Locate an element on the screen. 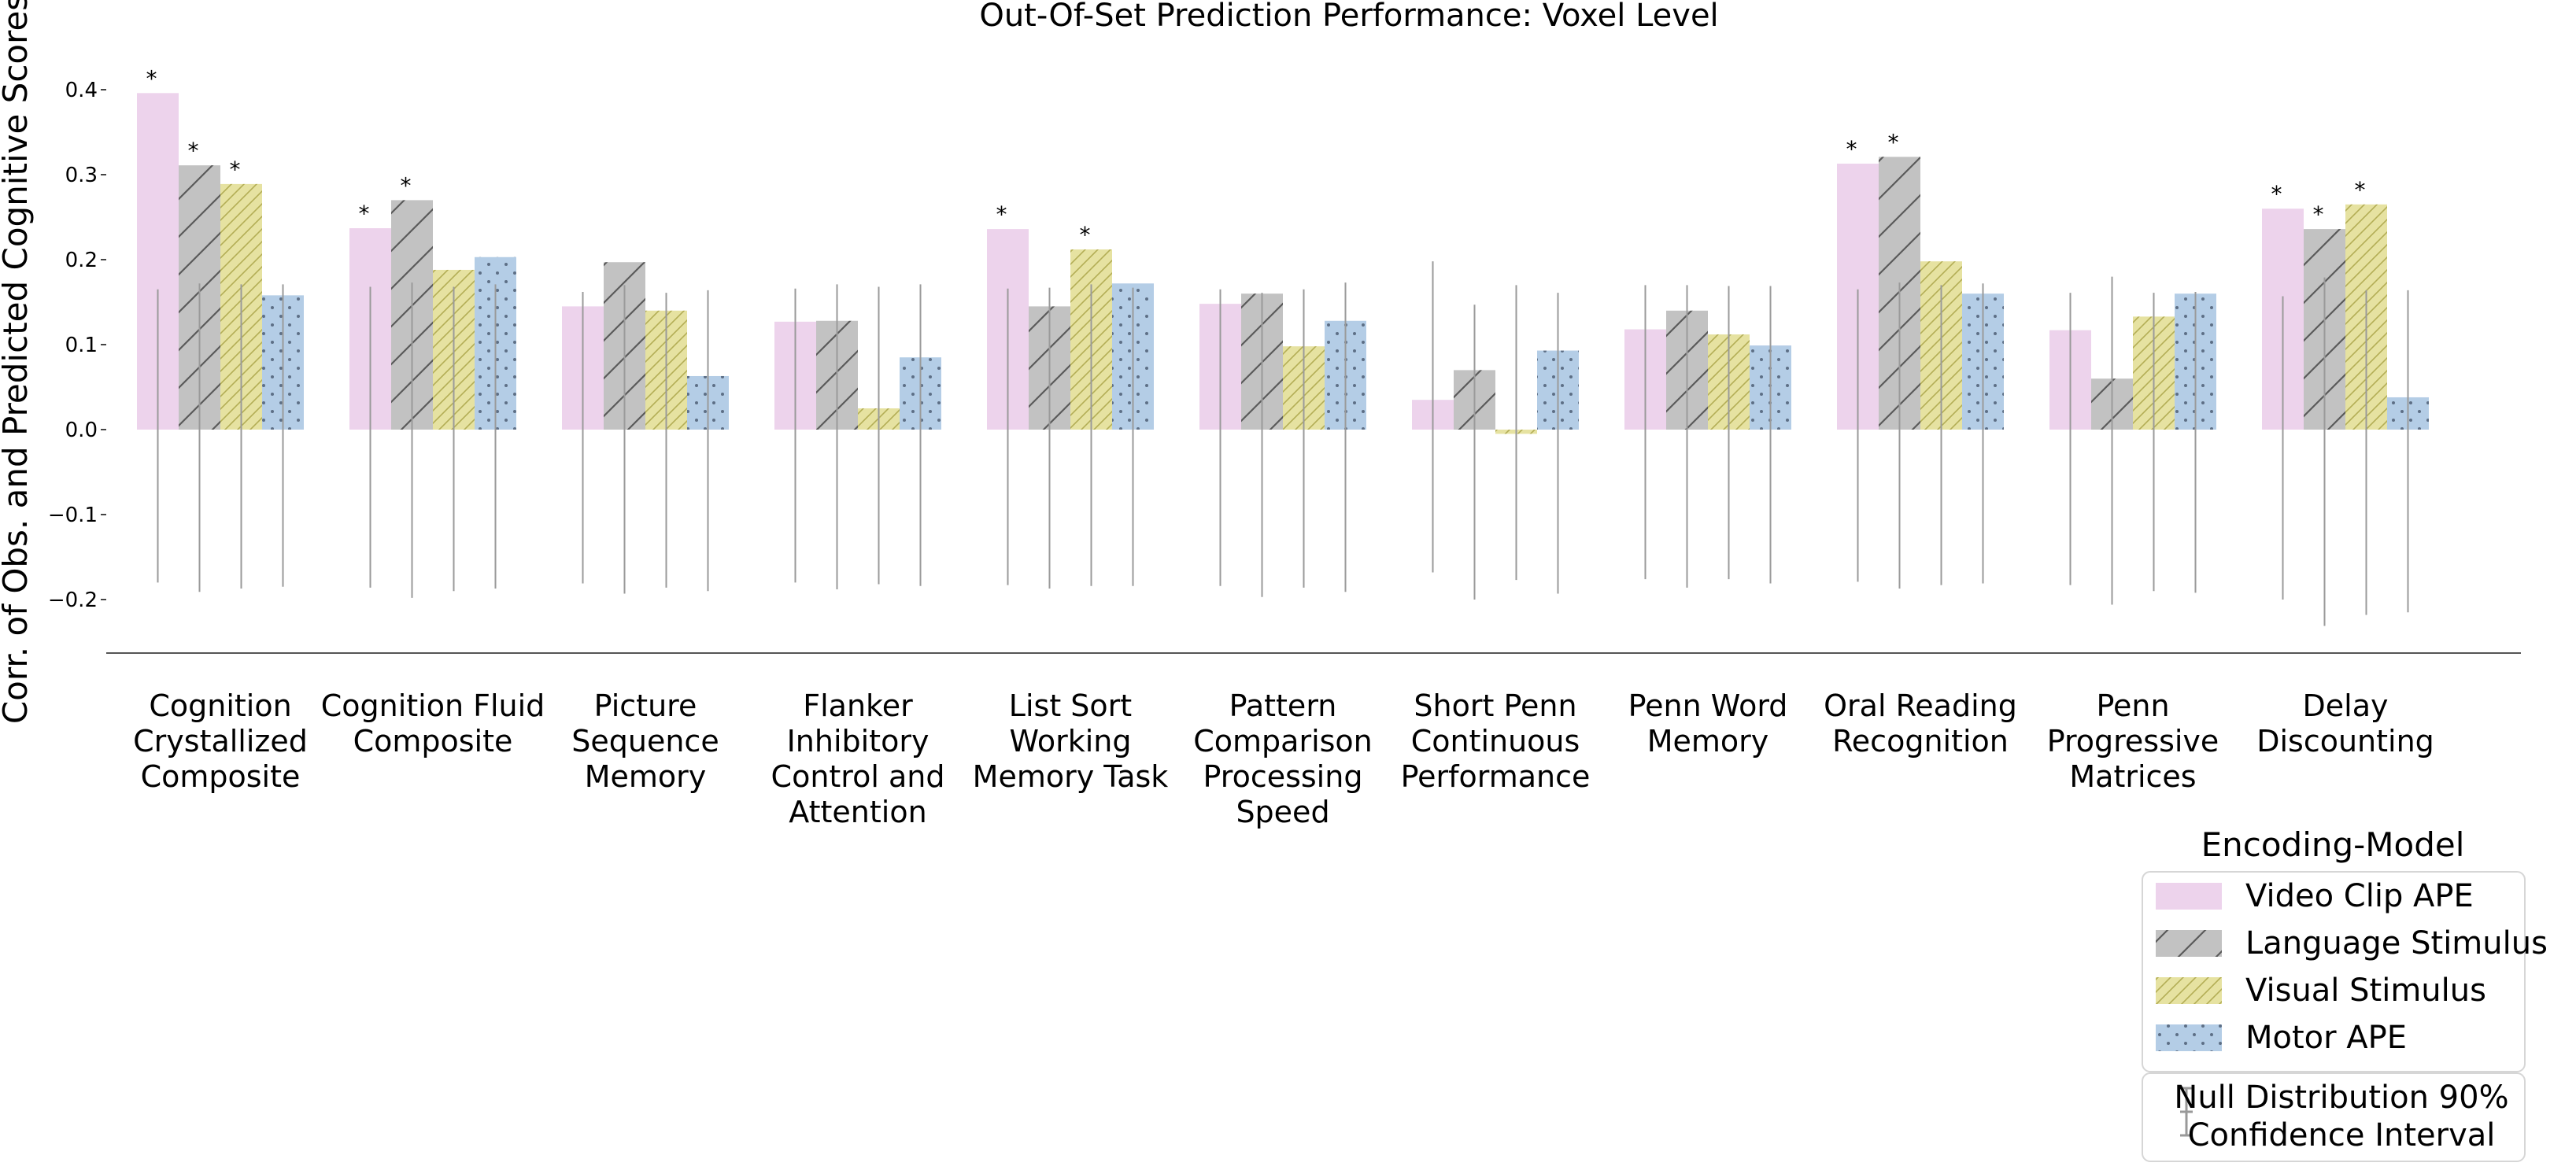  legend-ci-label-line2: Confidence Interval is located at coordinates (2342, 1135).